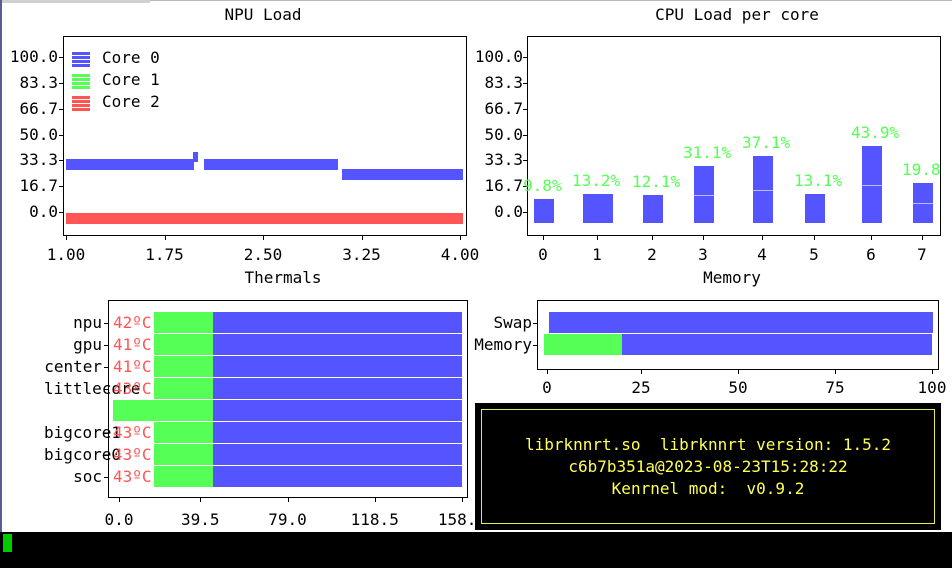 This screenshot has width=952, height=568. I want to click on cpu-percent-label: 43.9%, so click(875, 132).